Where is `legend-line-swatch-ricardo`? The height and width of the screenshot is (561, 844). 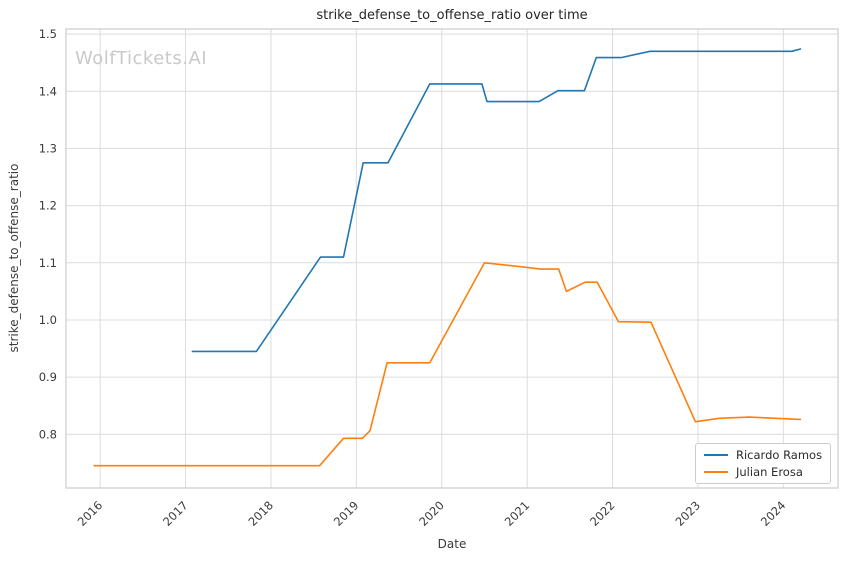 legend-line-swatch-ricardo is located at coordinates (716, 455).